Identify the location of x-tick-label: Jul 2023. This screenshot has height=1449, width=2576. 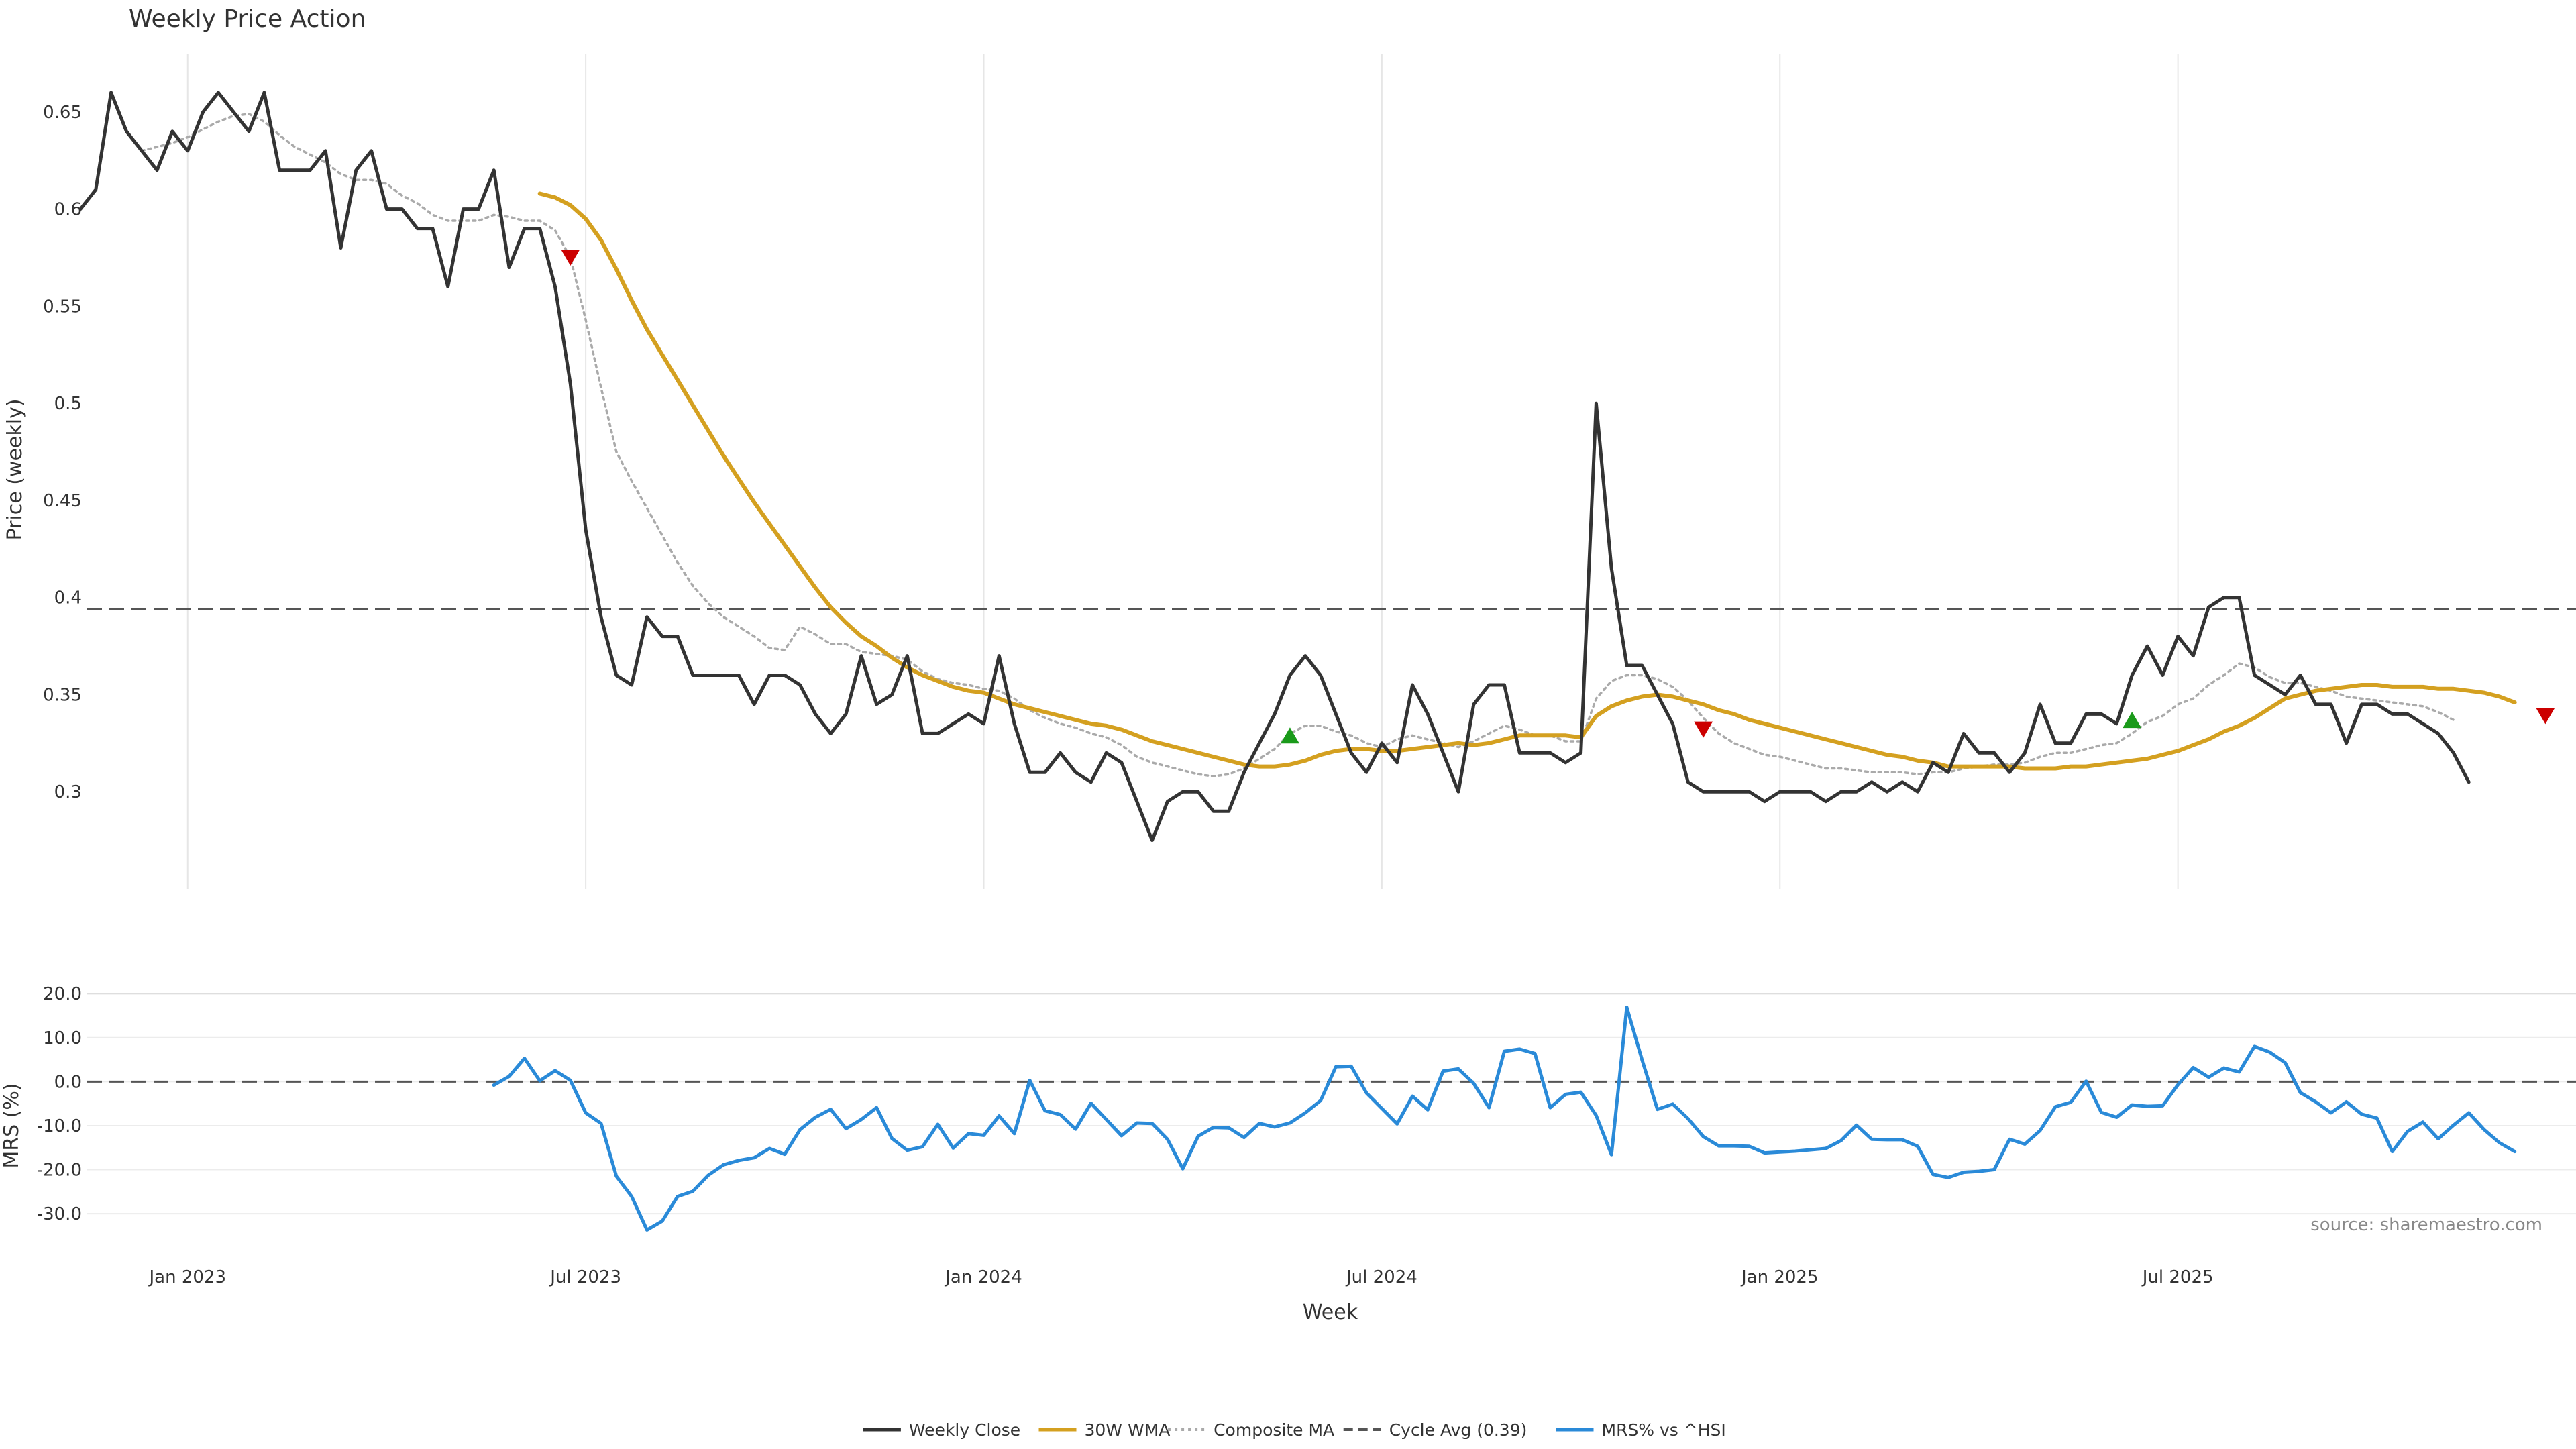
(585, 1277).